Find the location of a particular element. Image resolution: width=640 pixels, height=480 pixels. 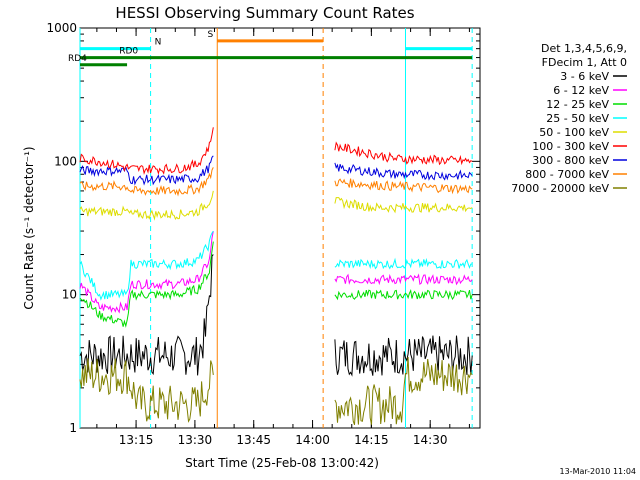

x-tick-label: 13:30 is located at coordinates (195, 440).